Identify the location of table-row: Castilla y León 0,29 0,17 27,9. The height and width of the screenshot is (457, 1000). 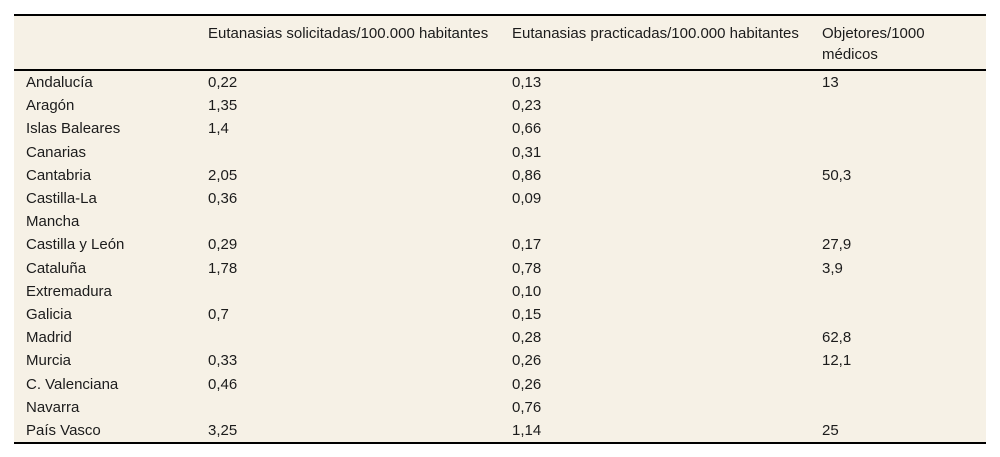
(500, 244).